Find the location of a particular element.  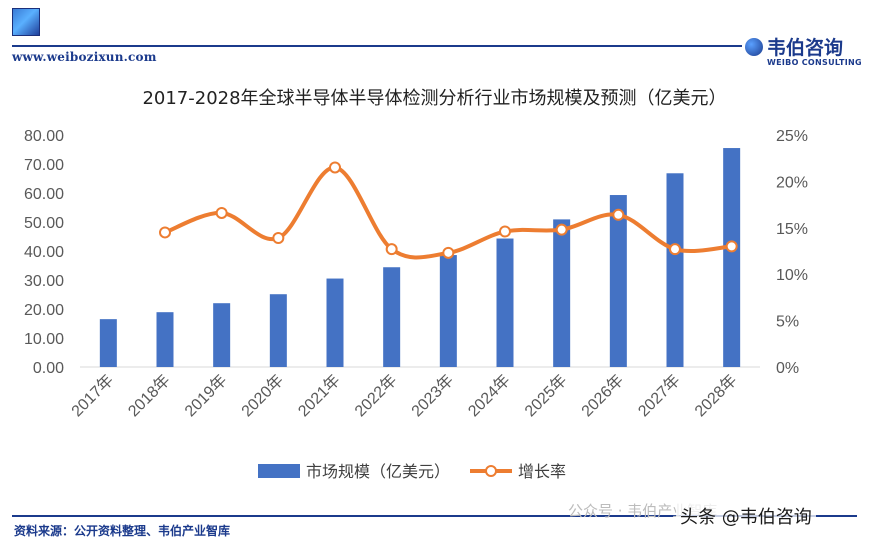

x-tick-label: 2023年 is located at coordinates (432, 395).